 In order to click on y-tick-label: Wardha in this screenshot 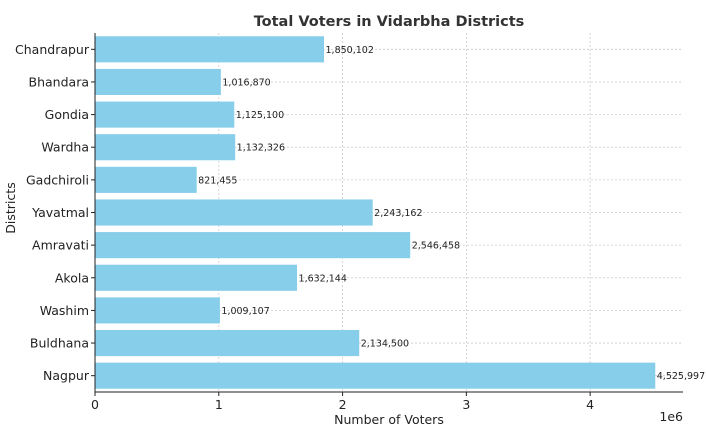, I will do `click(65, 147)`.